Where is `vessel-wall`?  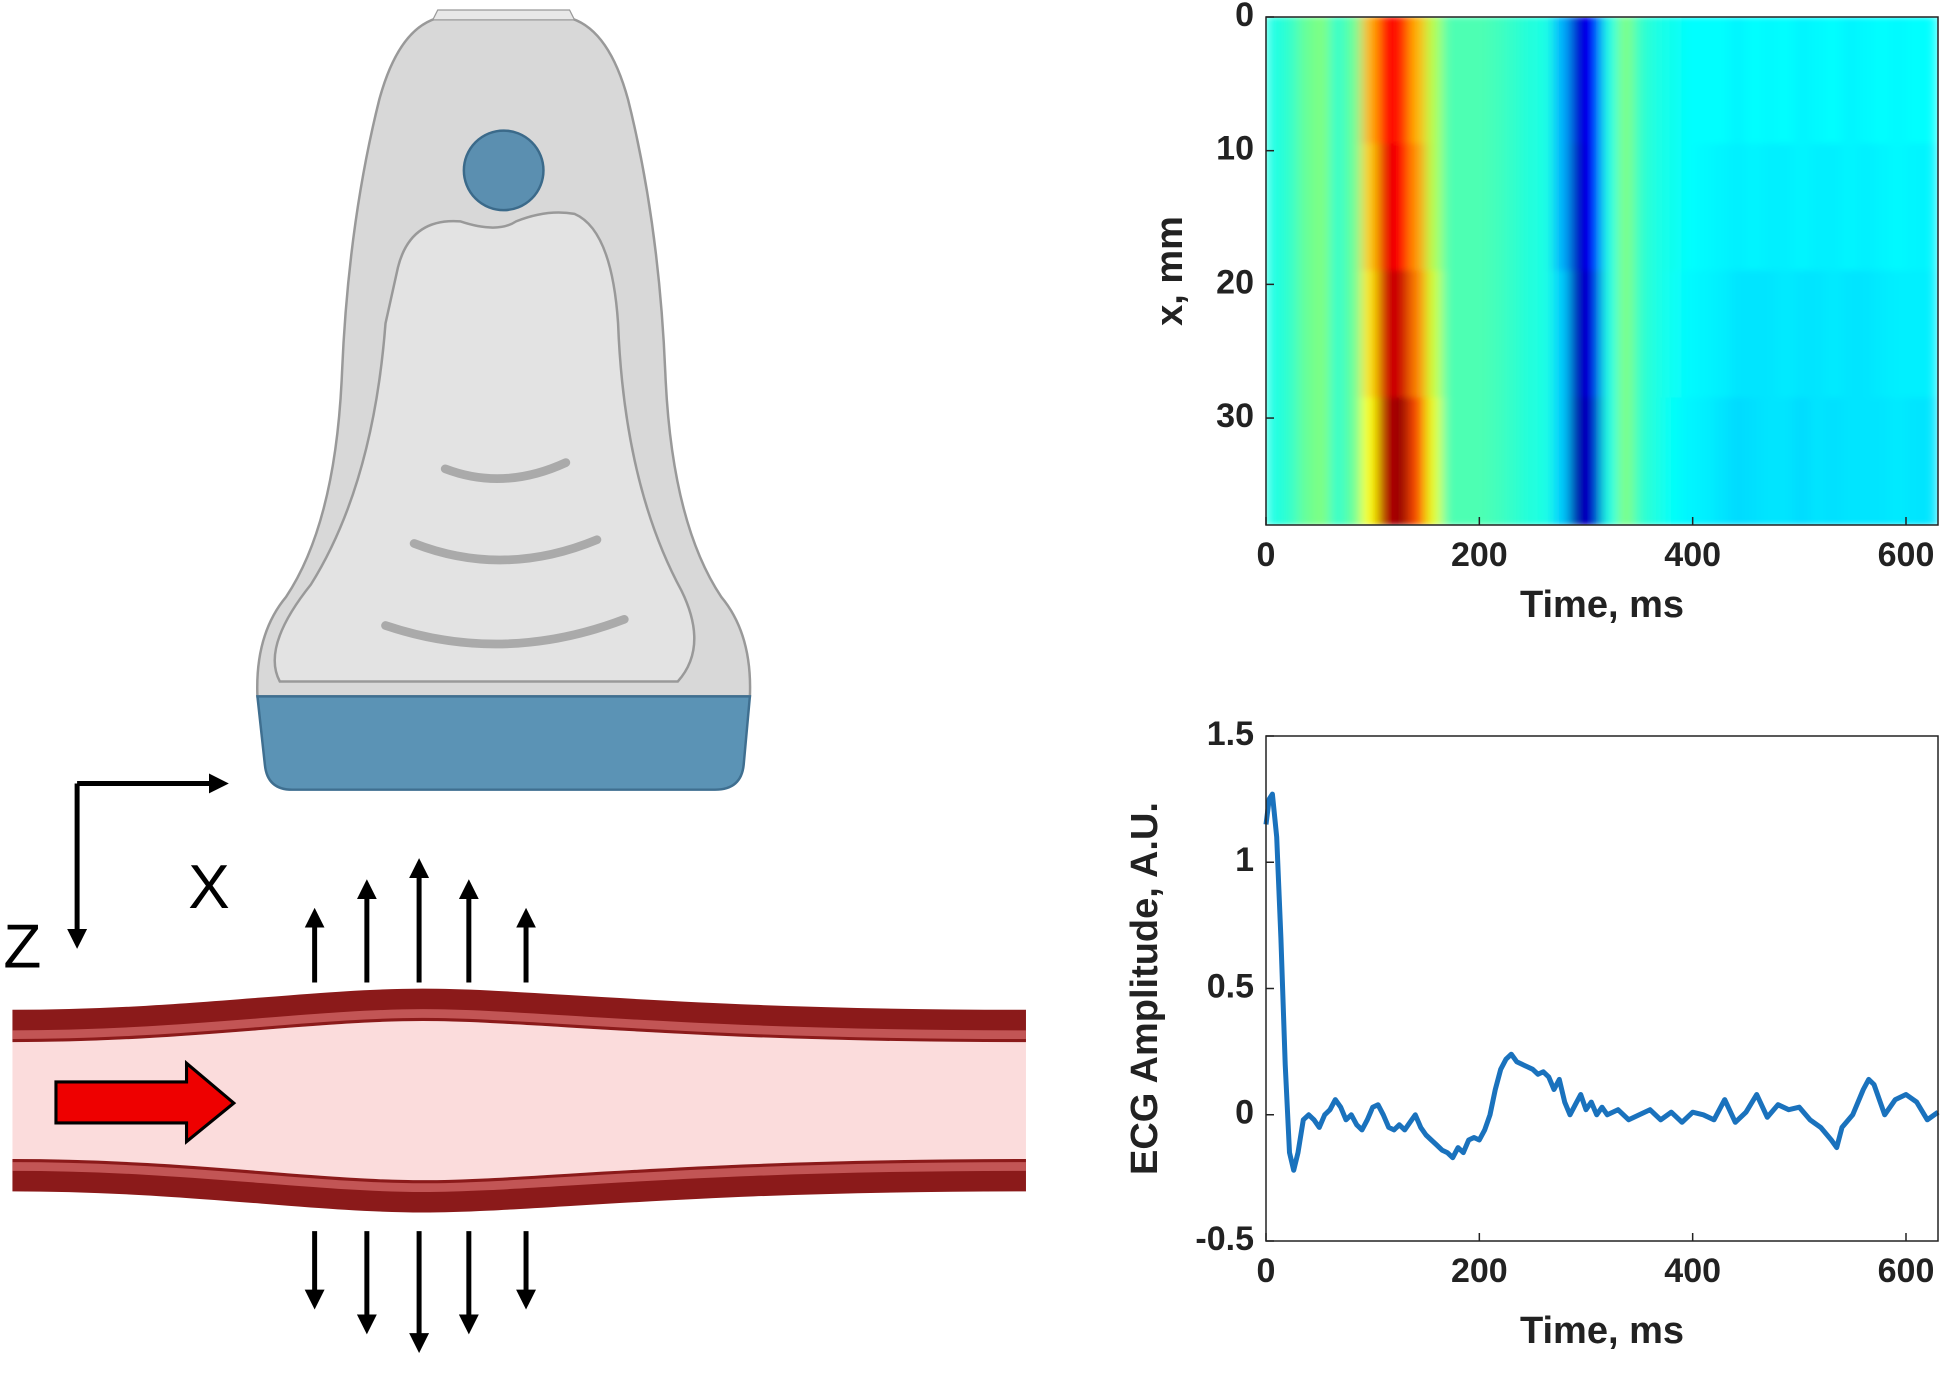 vessel-wall is located at coordinates (519, 1186).